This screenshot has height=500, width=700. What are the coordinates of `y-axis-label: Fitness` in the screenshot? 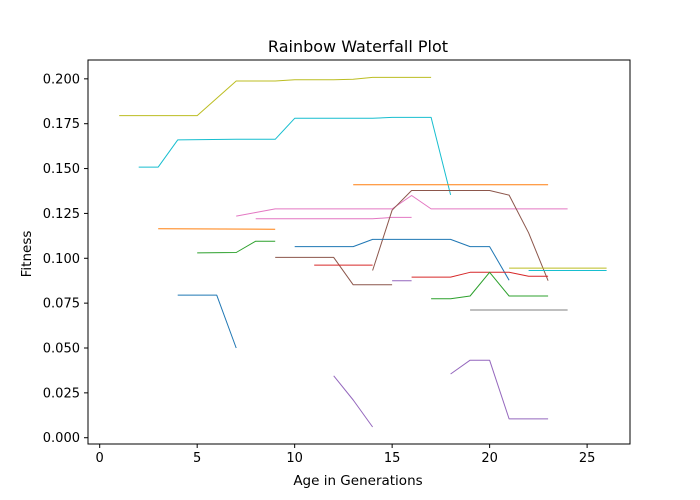 It's located at (27, 254).